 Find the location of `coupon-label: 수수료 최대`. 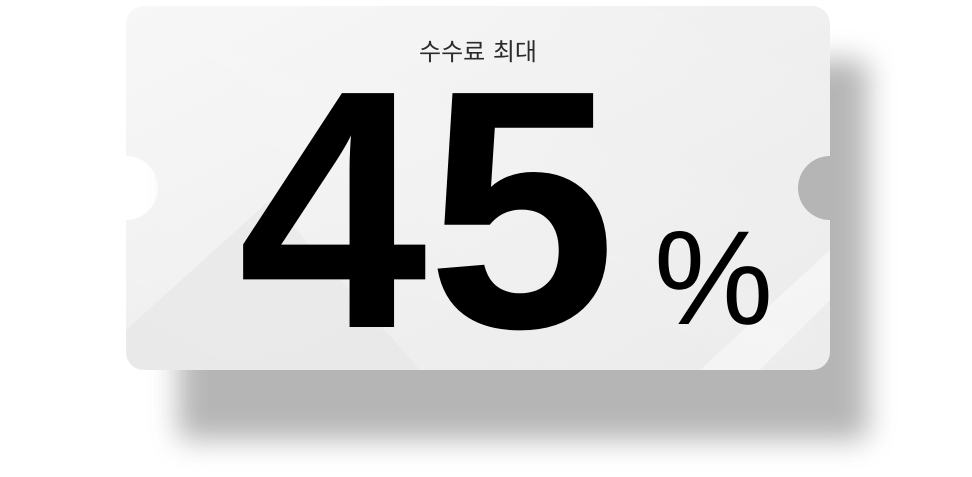

coupon-label: 수수료 최대 is located at coordinates (478, 52).